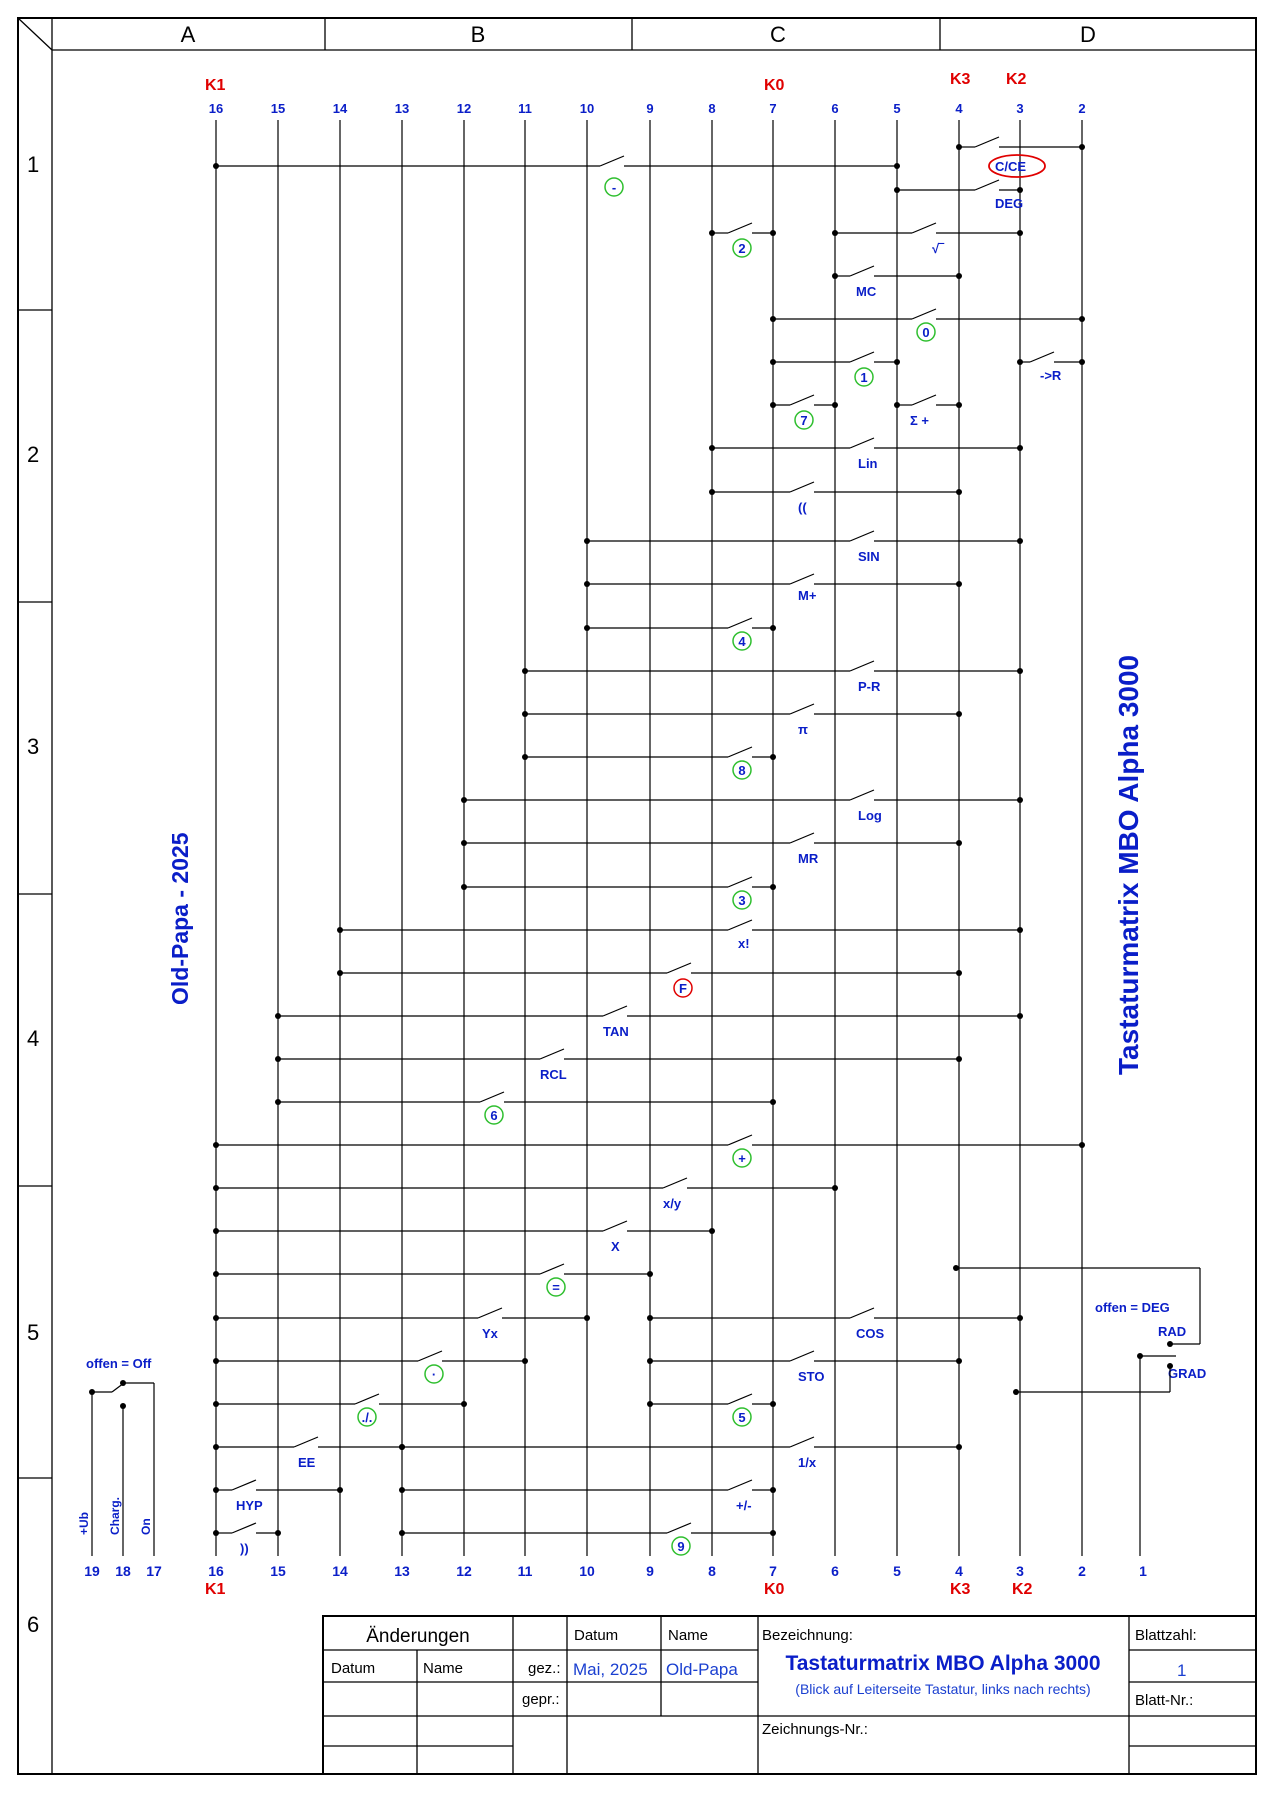 The width and height of the screenshot is (1280, 1811). I want to click on key-label: X, so click(615, 1246).